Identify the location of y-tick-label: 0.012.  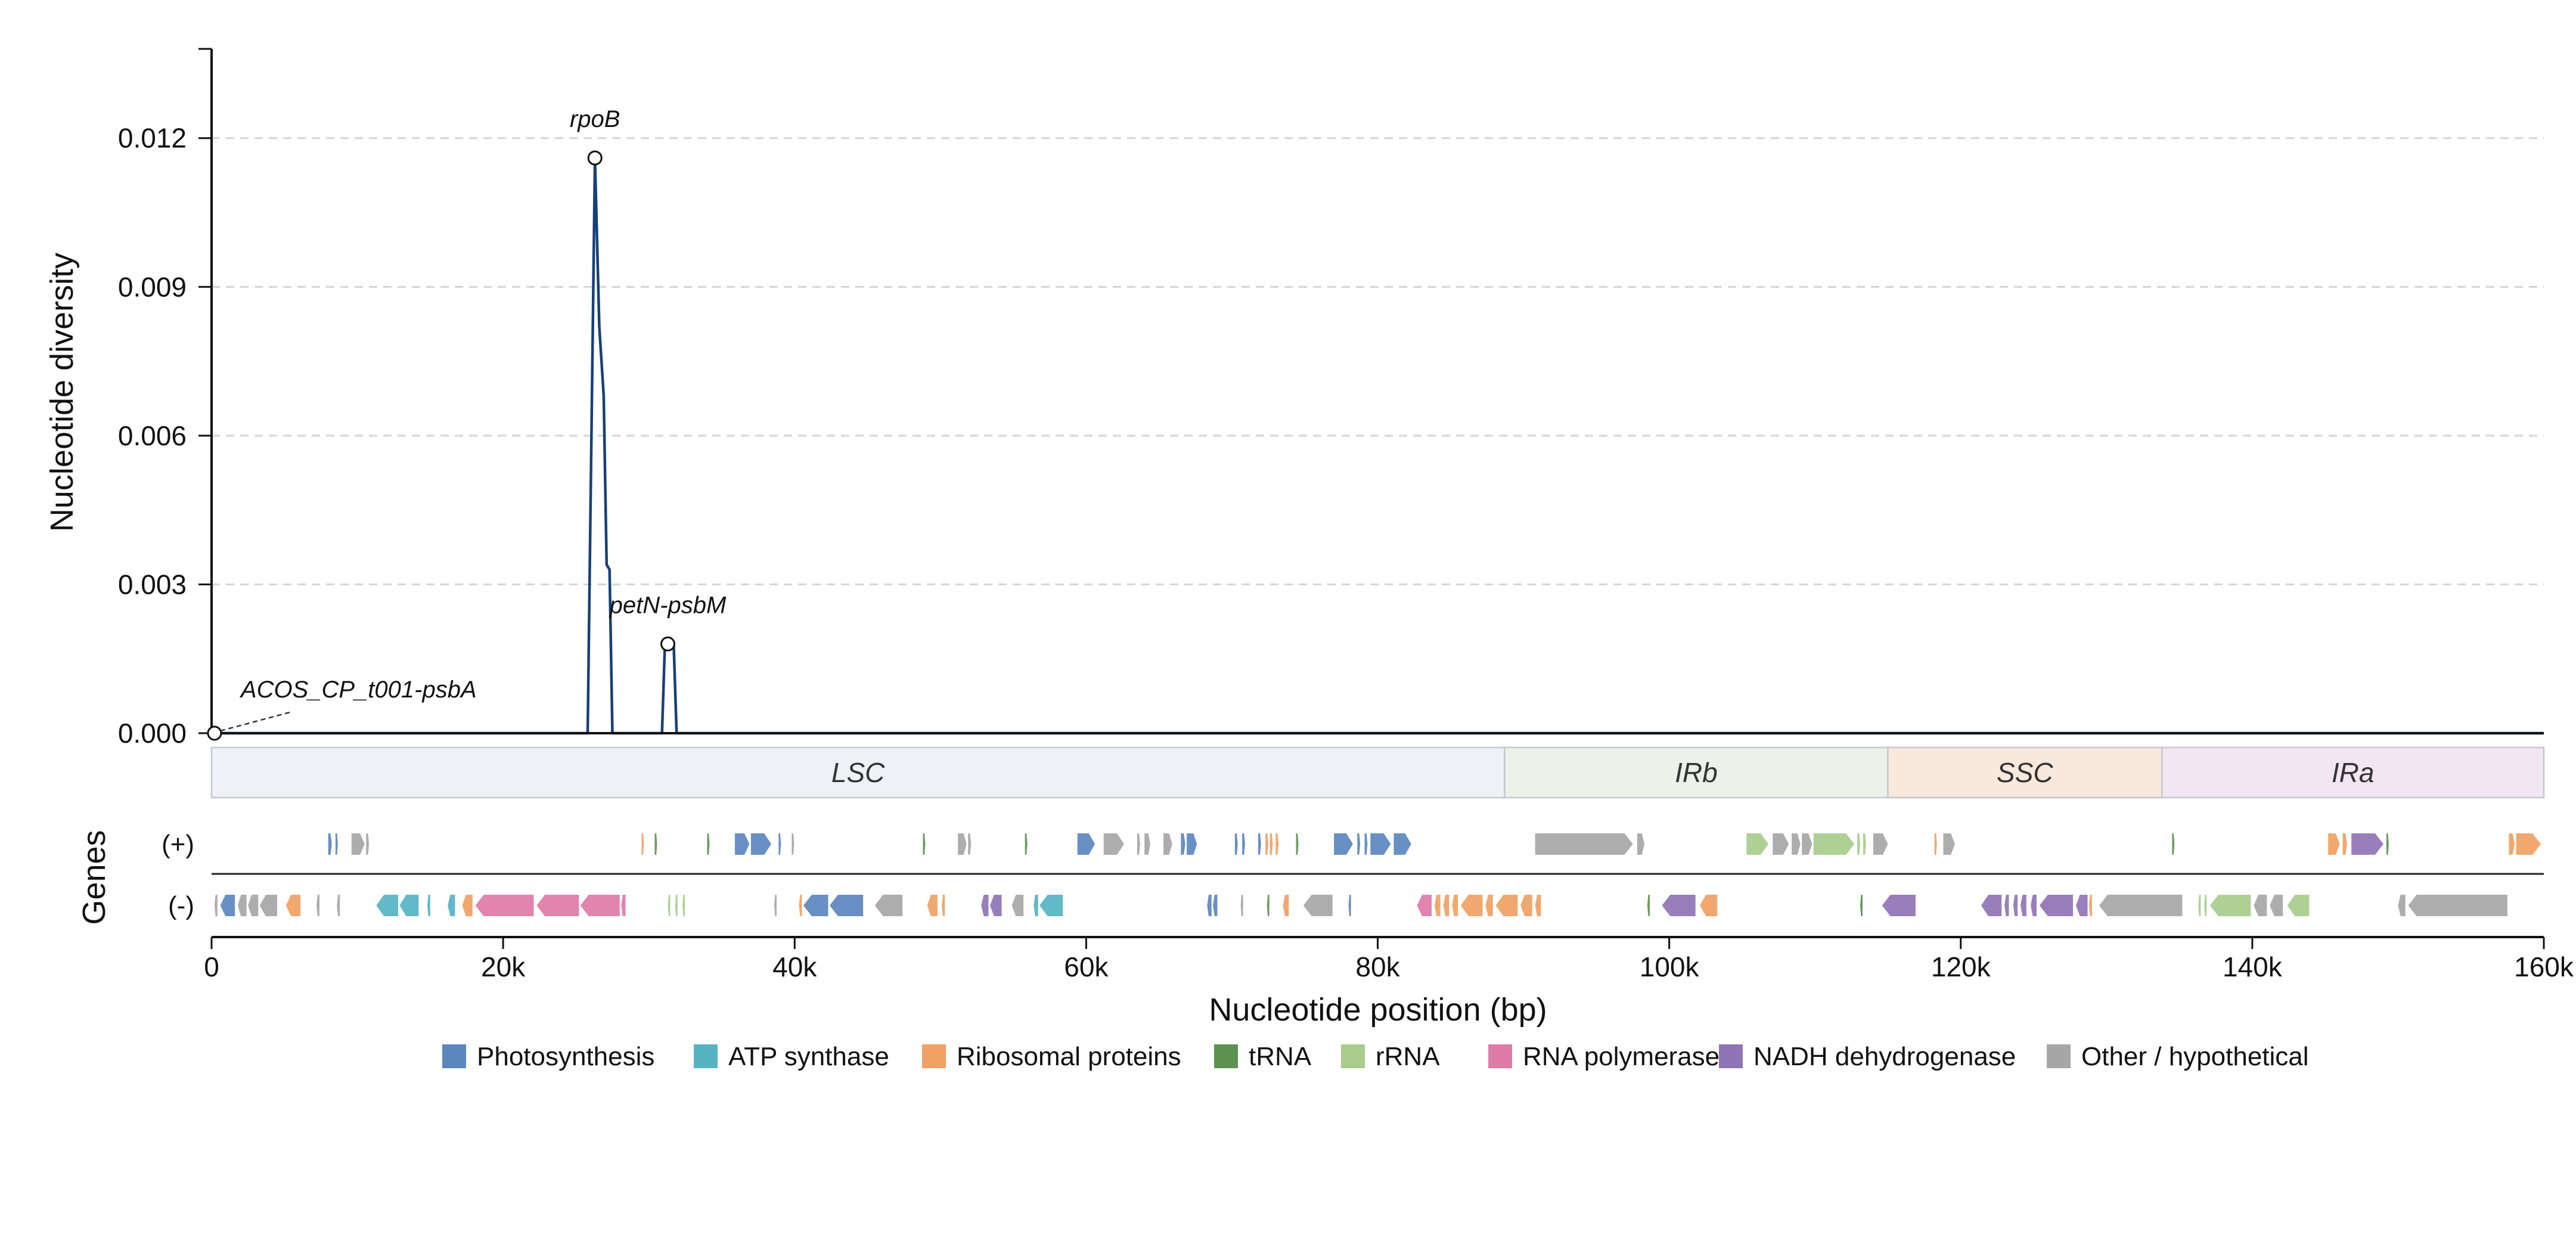
(153, 138).